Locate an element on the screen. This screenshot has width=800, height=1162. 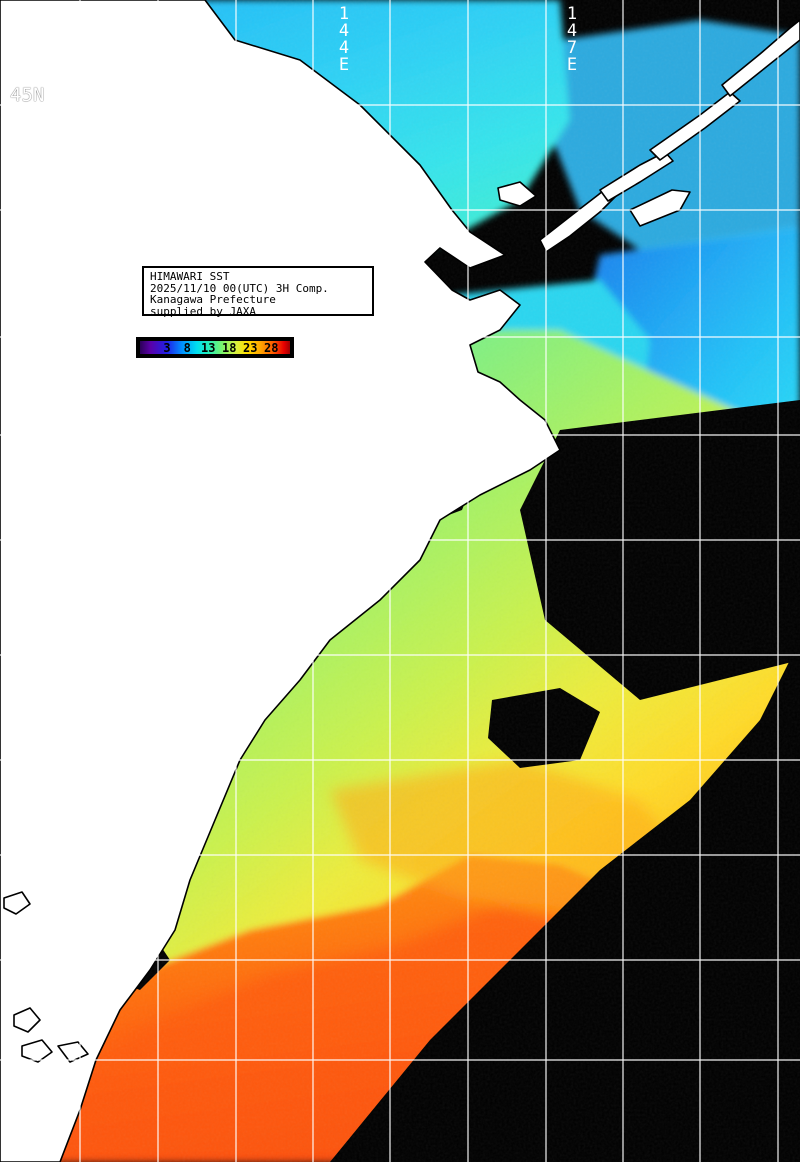
colorbar-tick-23: 23 is located at coordinates (250, 347).